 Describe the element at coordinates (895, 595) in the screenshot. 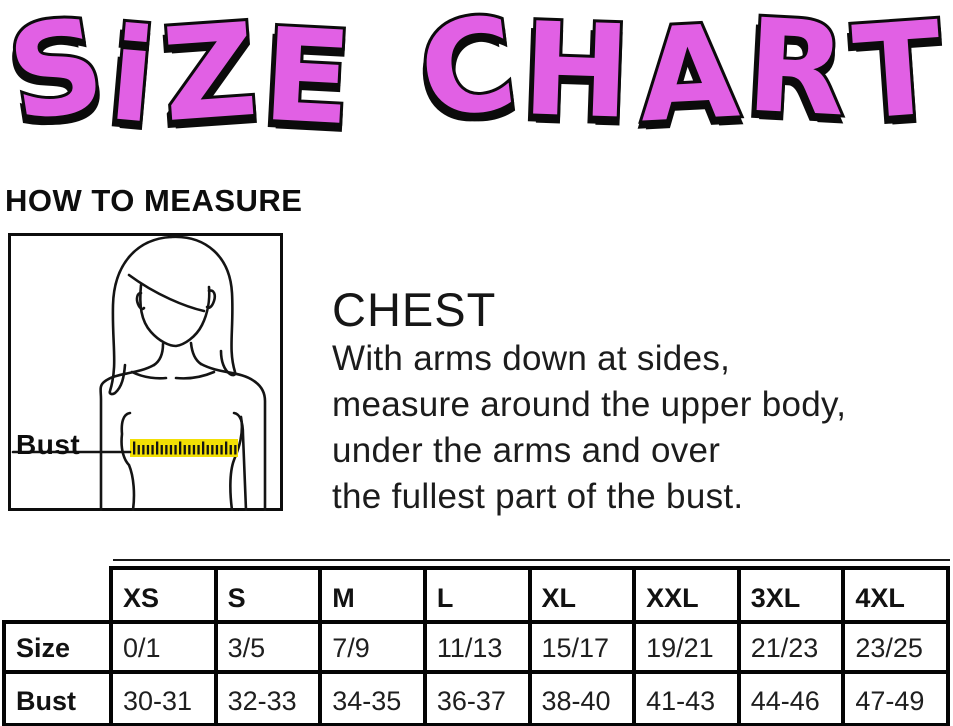

I see `column-header-4xl: 4XL` at that location.